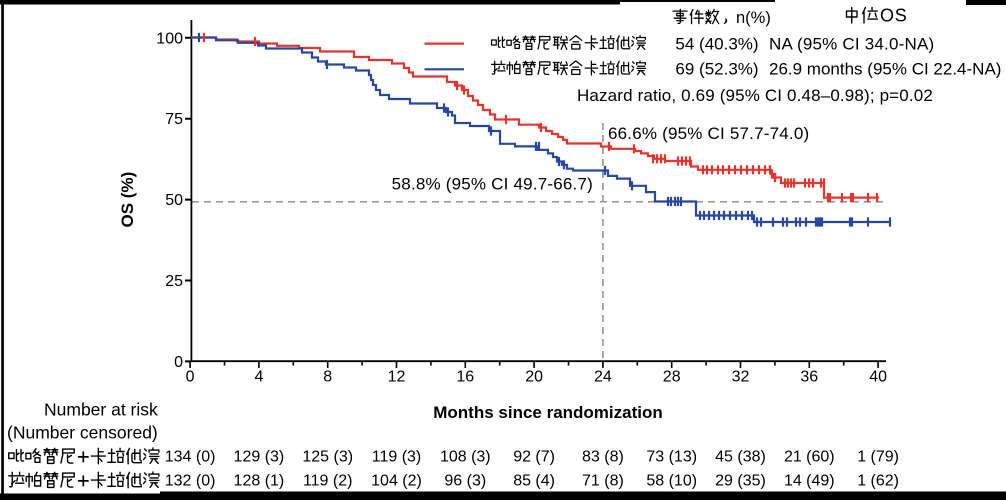 The height and width of the screenshot is (500, 1006). Describe the element at coordinates (169, 38) in the screenshot. I see `svg-text: 100` at that location.